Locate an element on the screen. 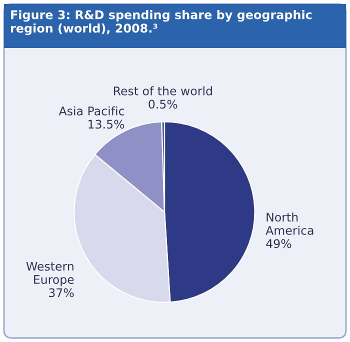 The width and height of the screenshot is (350, 342). data-label: 49% is located at coordinates (279, 243).